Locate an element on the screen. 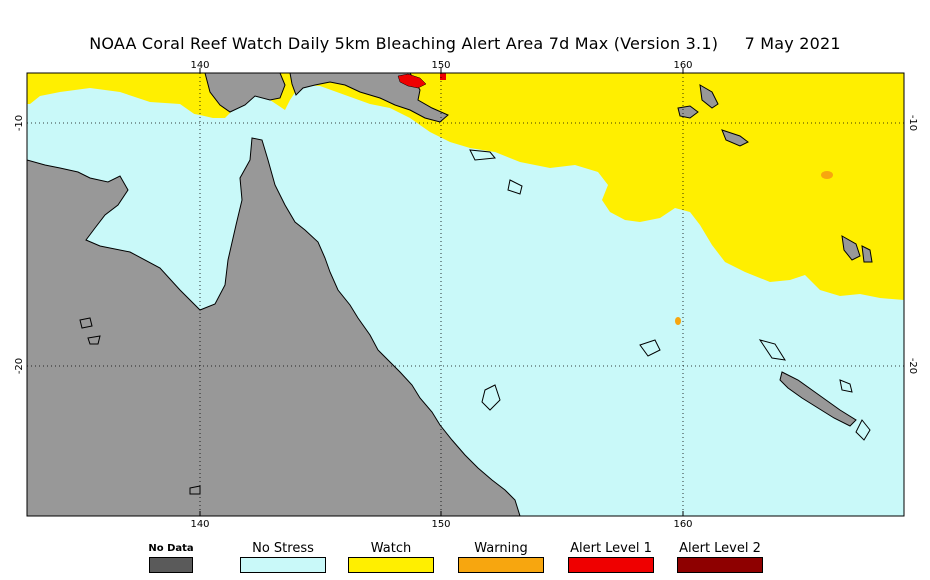 The height and width of the screenshot is (580, 930). legend-label-no-data: No Data is located at coordinates (171, 548).